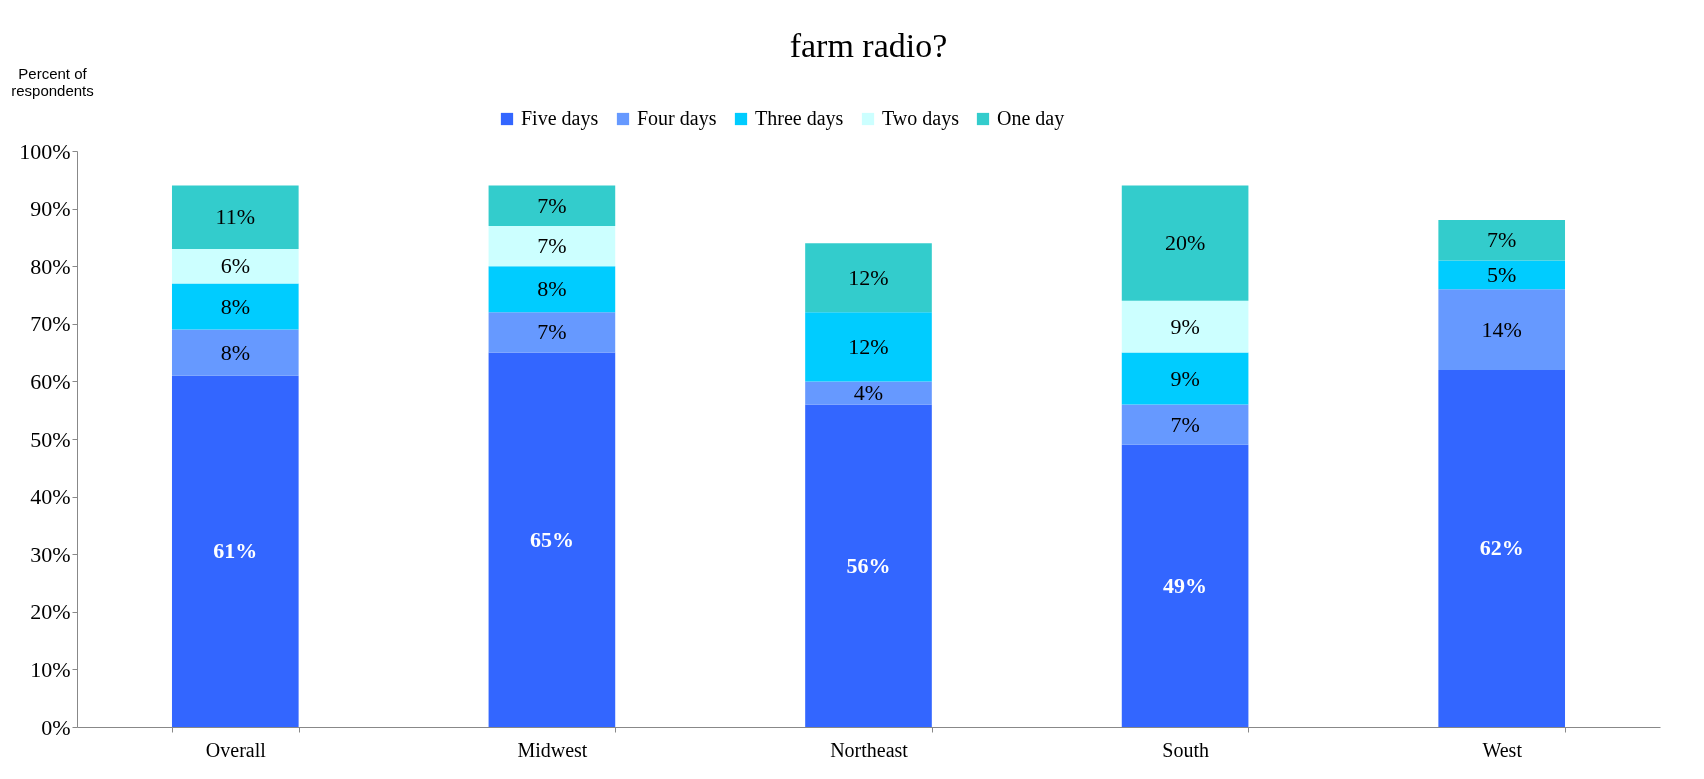  What do you see at coordinates (677, 118) in the screenshot?
I see `legend-label: Four days` at bounding box center [677, 118].